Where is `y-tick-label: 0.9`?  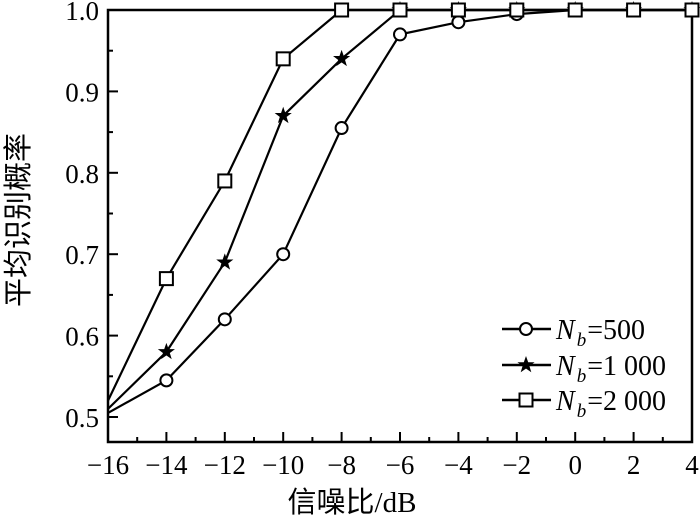
y-tick-label: 0.9 is located at coordinates (82, 92).